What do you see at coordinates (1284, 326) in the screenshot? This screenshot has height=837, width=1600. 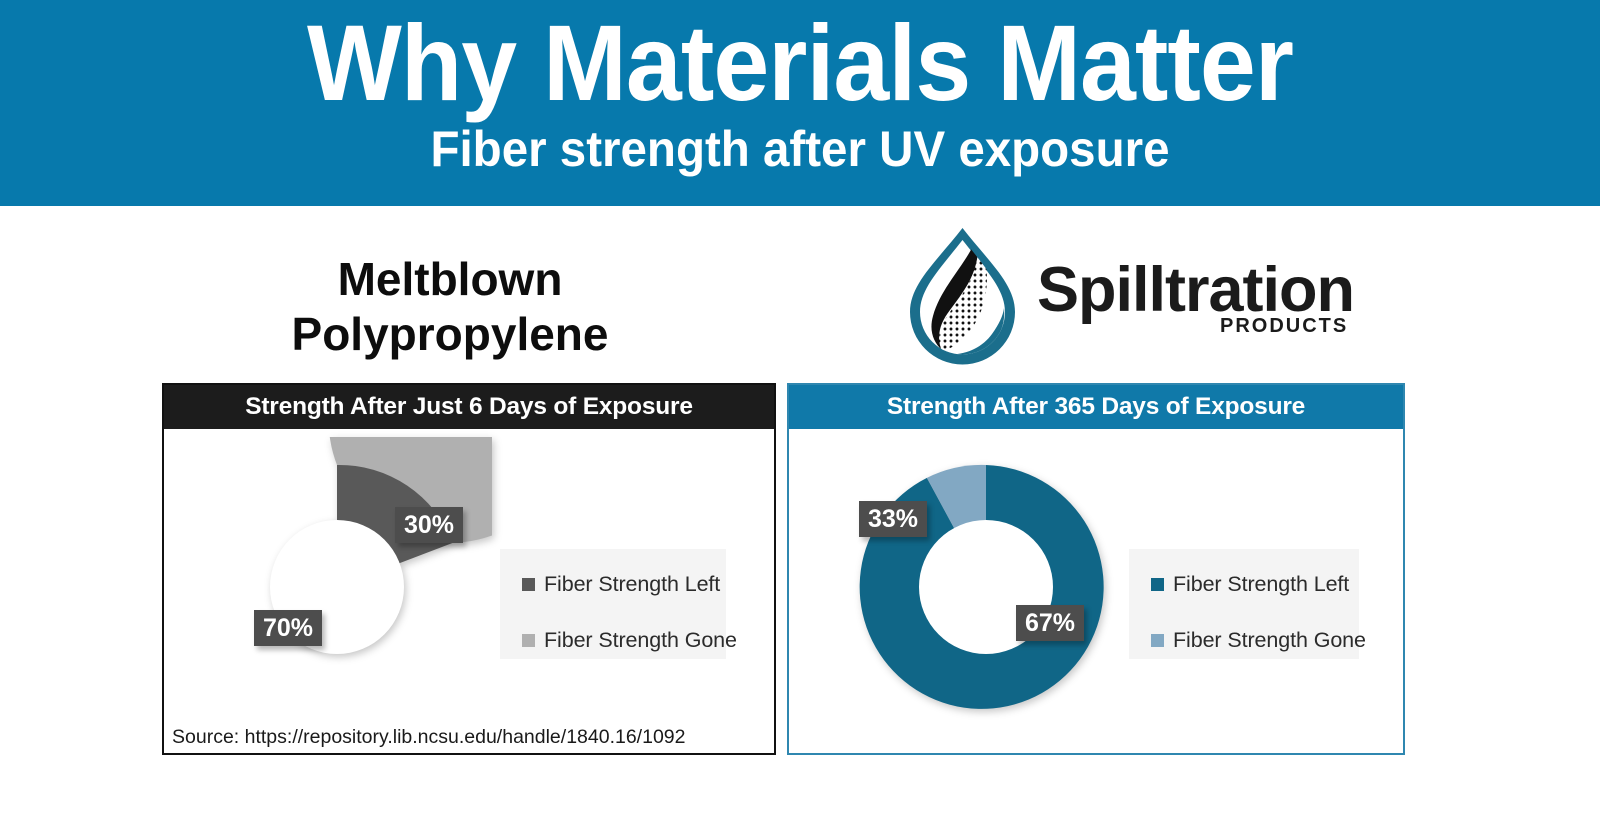 I see `brand-tagline: PRODUCTS` at bounding box center [1284, 326].